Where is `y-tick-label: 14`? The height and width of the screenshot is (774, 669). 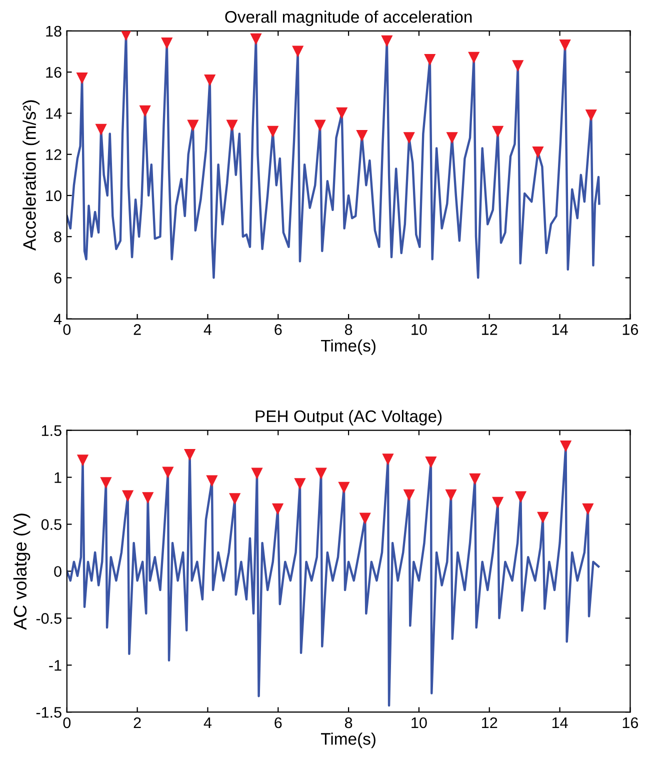 y-tick-label: 14 is located at coordinates (54, 113).